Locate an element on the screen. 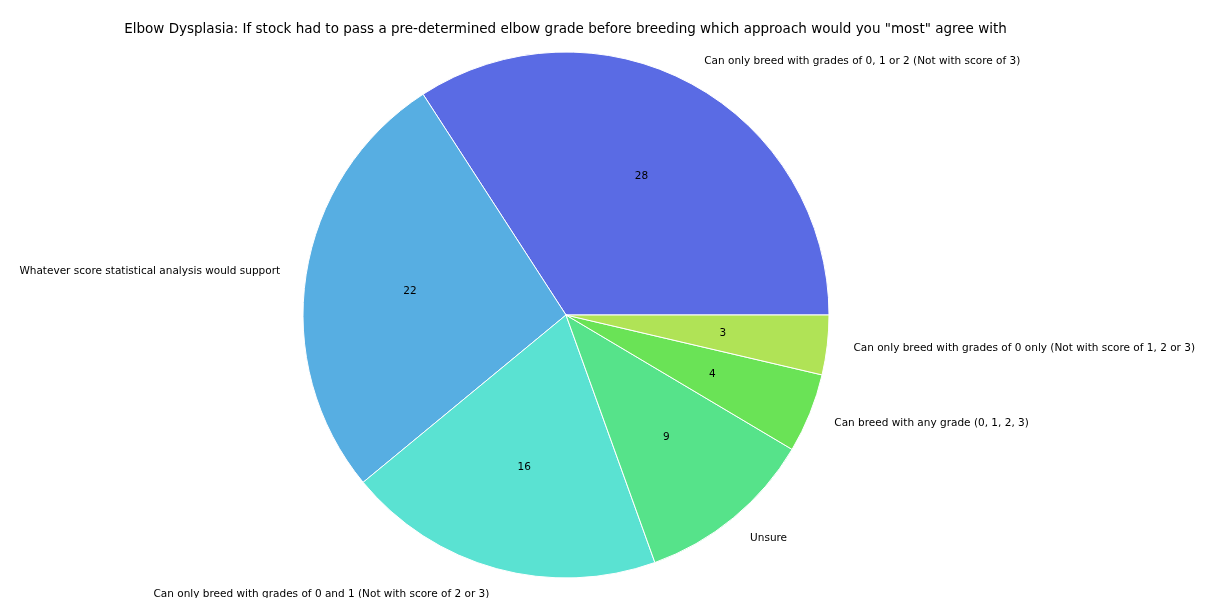 The height and width of the screenshot is (598, 1211). chart-title: Elbow Dysplasia: If stock had to pass a pre-determined elbow grade before breeding which approach would you "most" agree with is located at coordinates (565, 27).